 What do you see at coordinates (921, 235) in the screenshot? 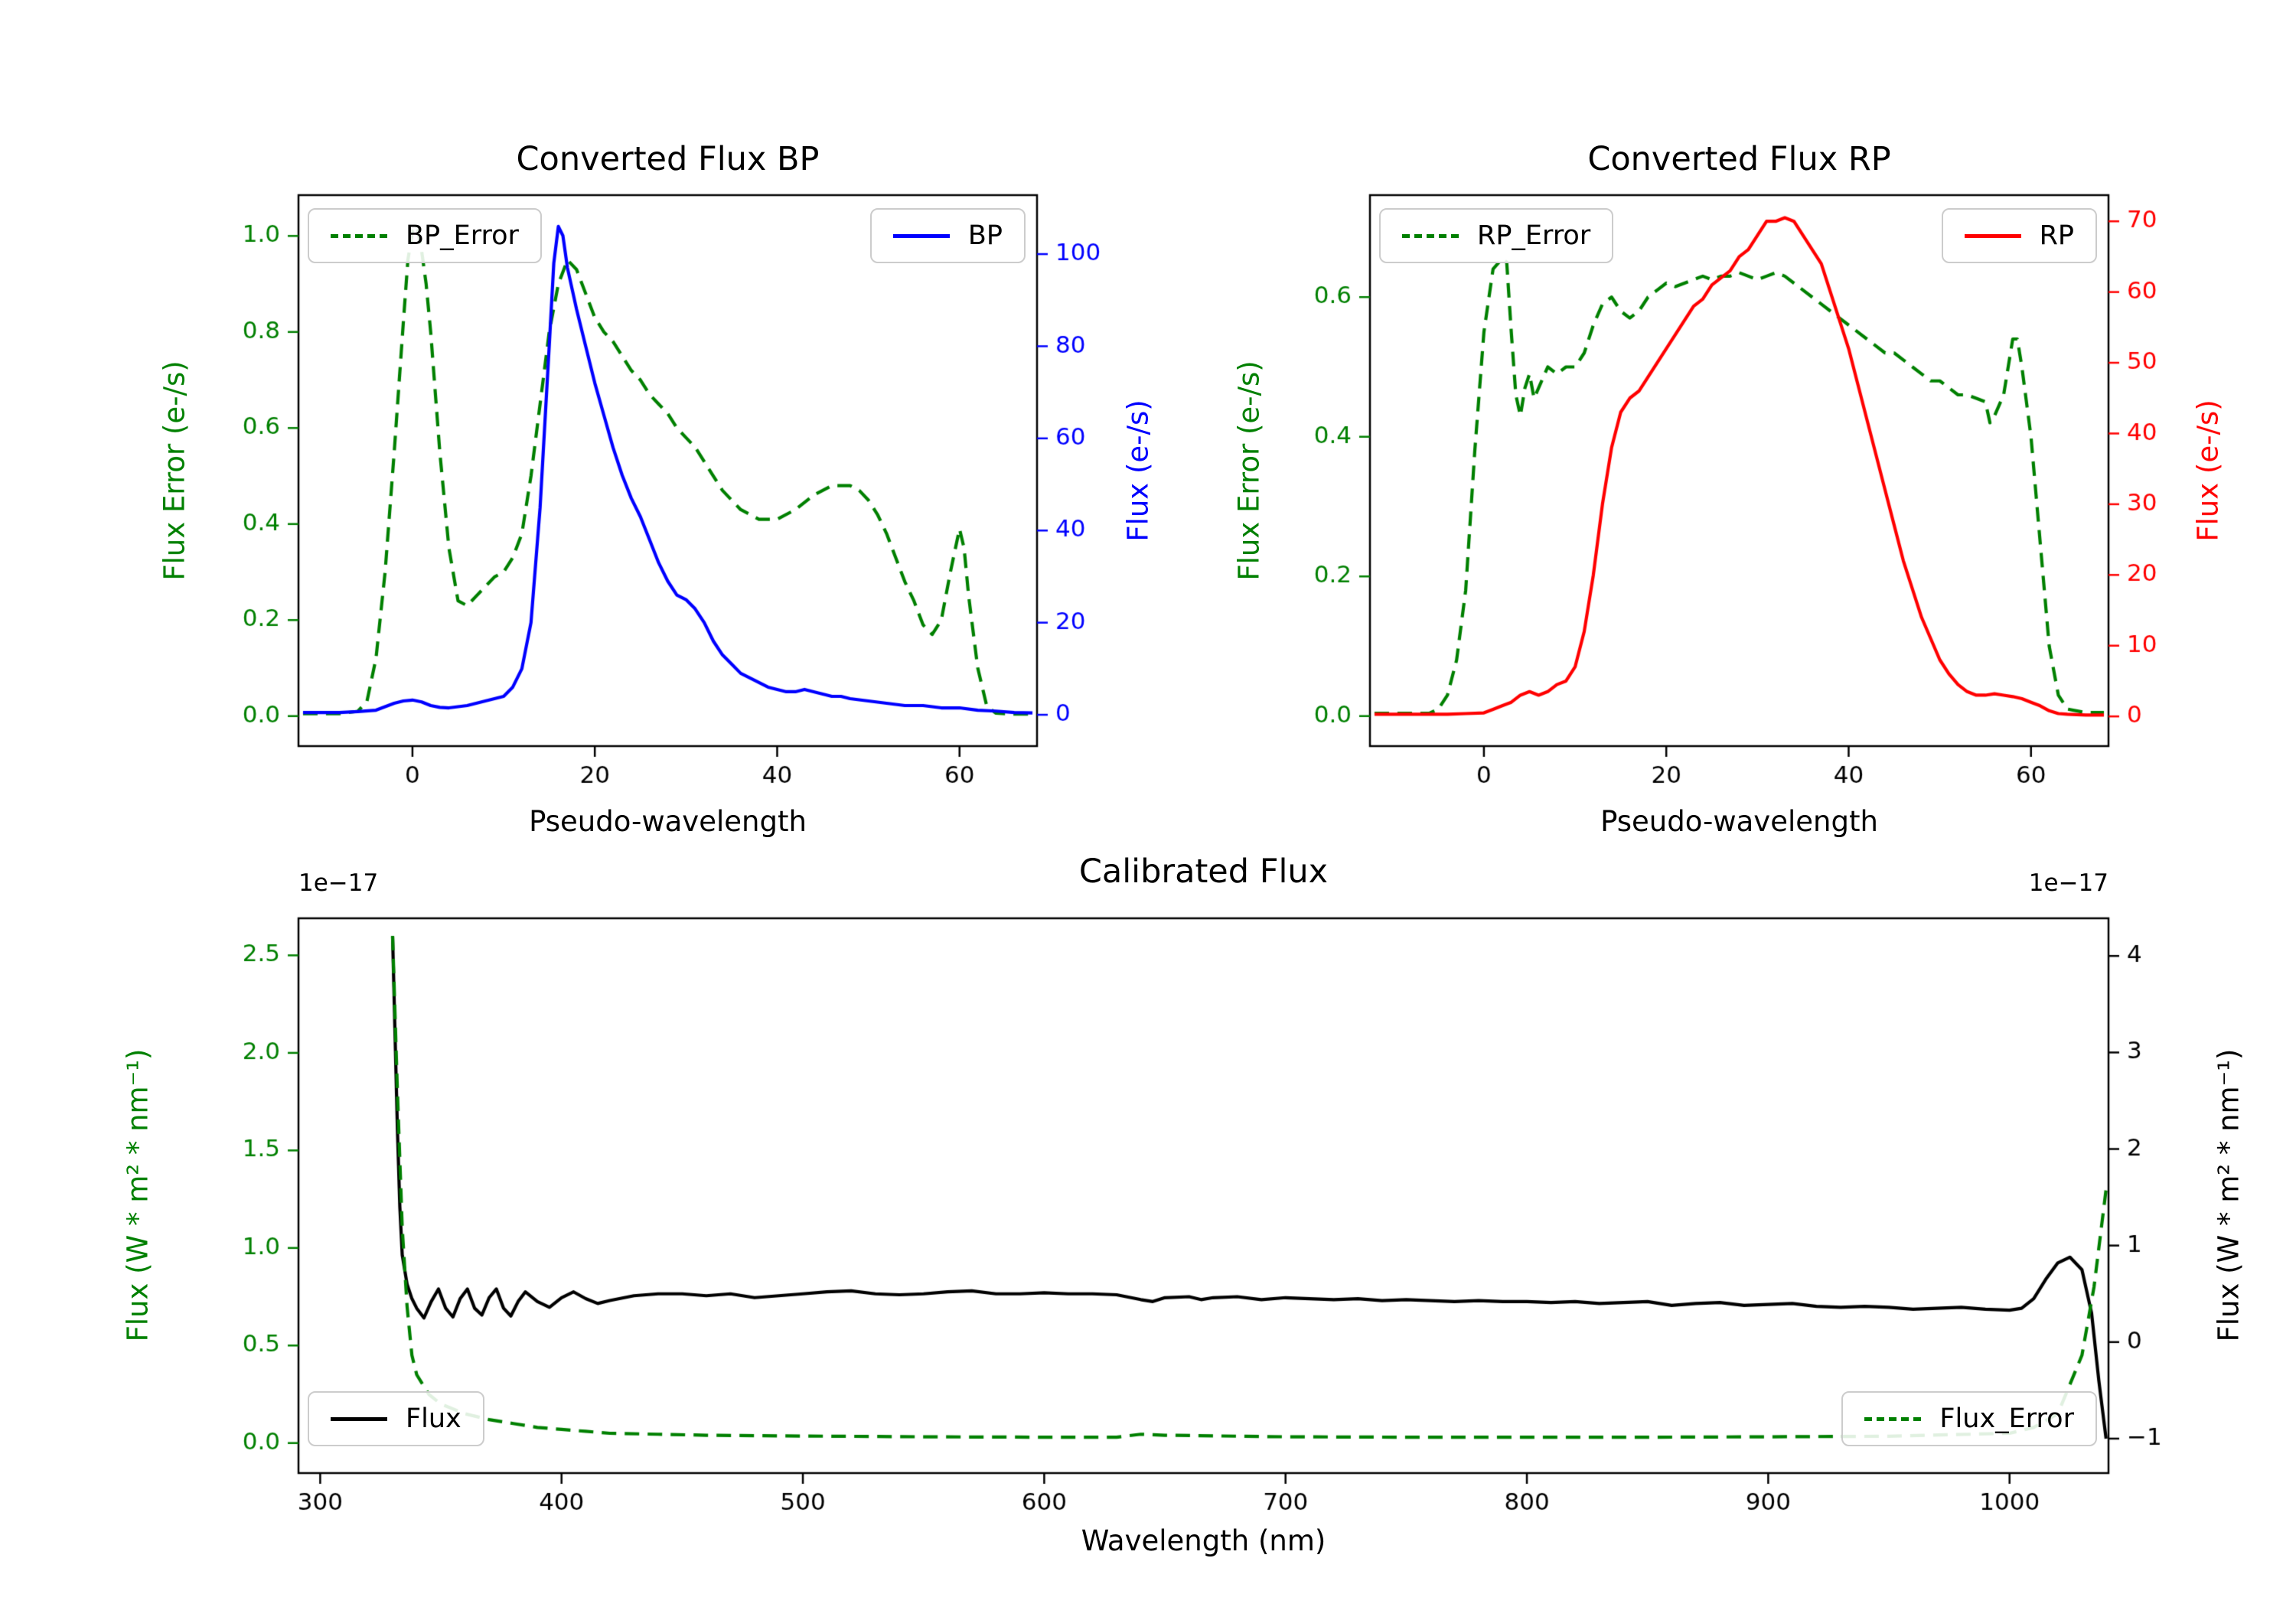
I see `bp-legend-line-icon` at bounding box center [921, 235].